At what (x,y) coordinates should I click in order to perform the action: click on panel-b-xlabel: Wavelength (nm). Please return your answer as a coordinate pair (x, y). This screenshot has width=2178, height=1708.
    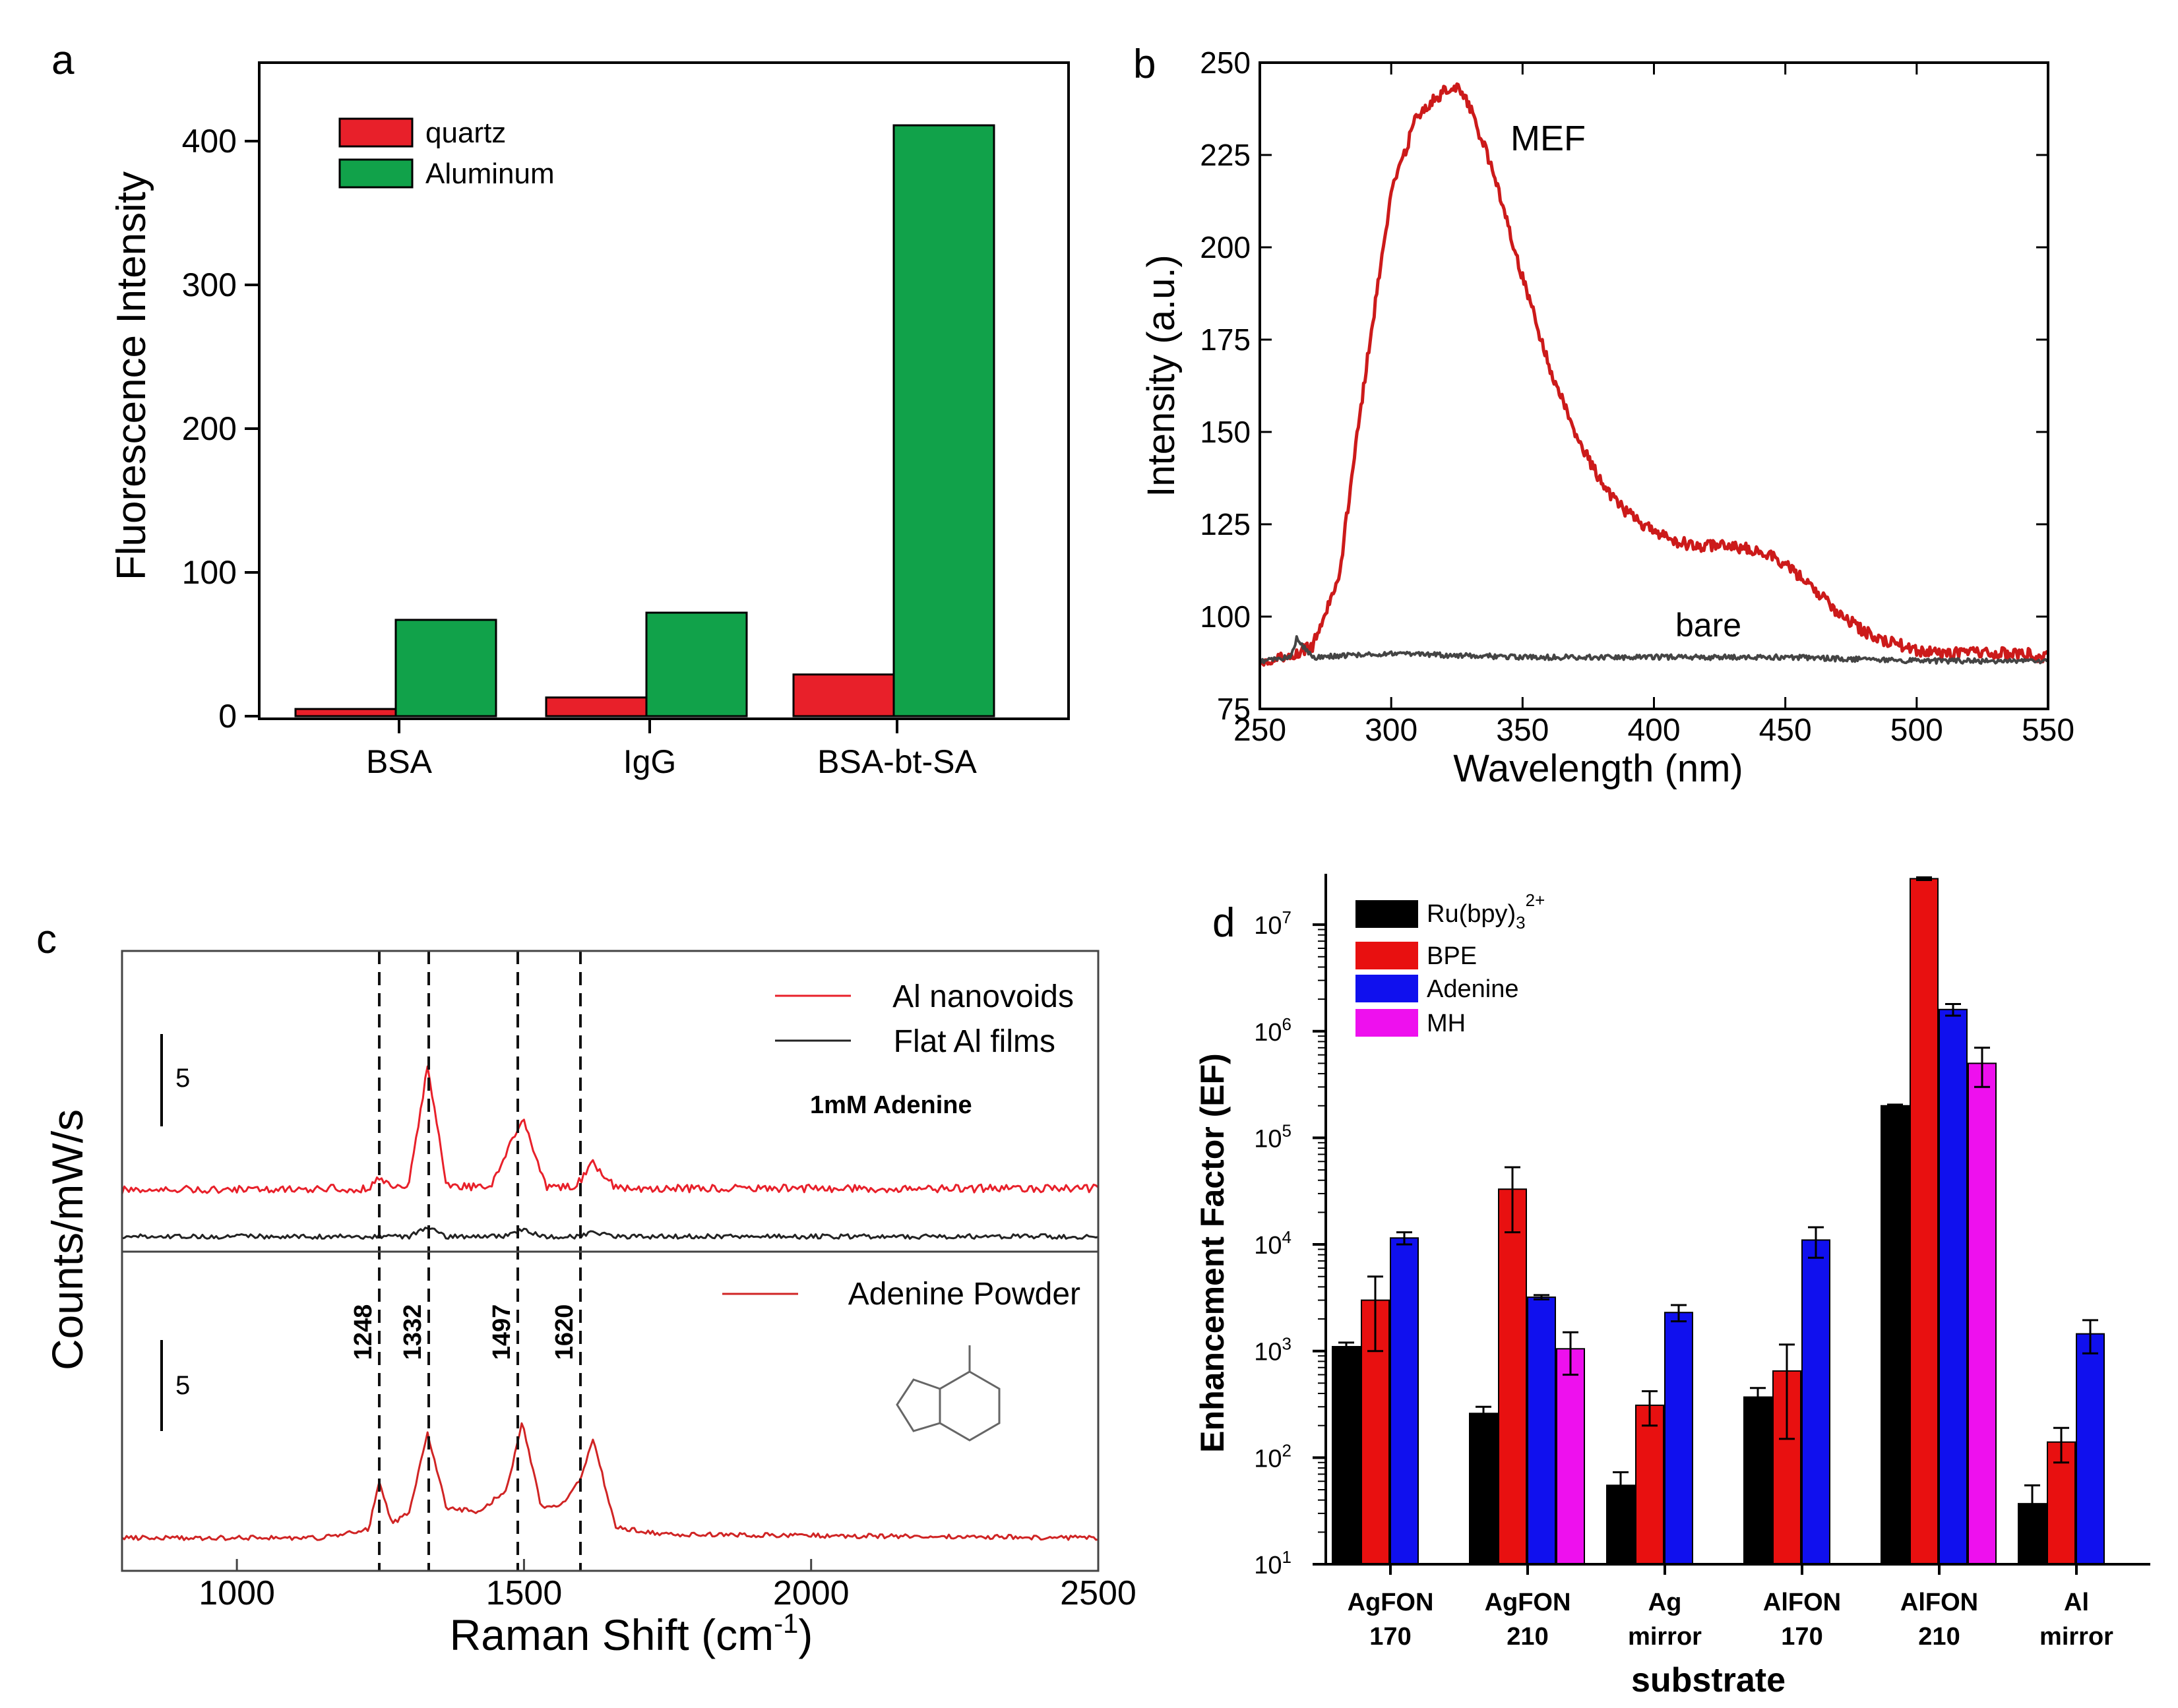
    Looking at the image, I should click on (1598, 768).